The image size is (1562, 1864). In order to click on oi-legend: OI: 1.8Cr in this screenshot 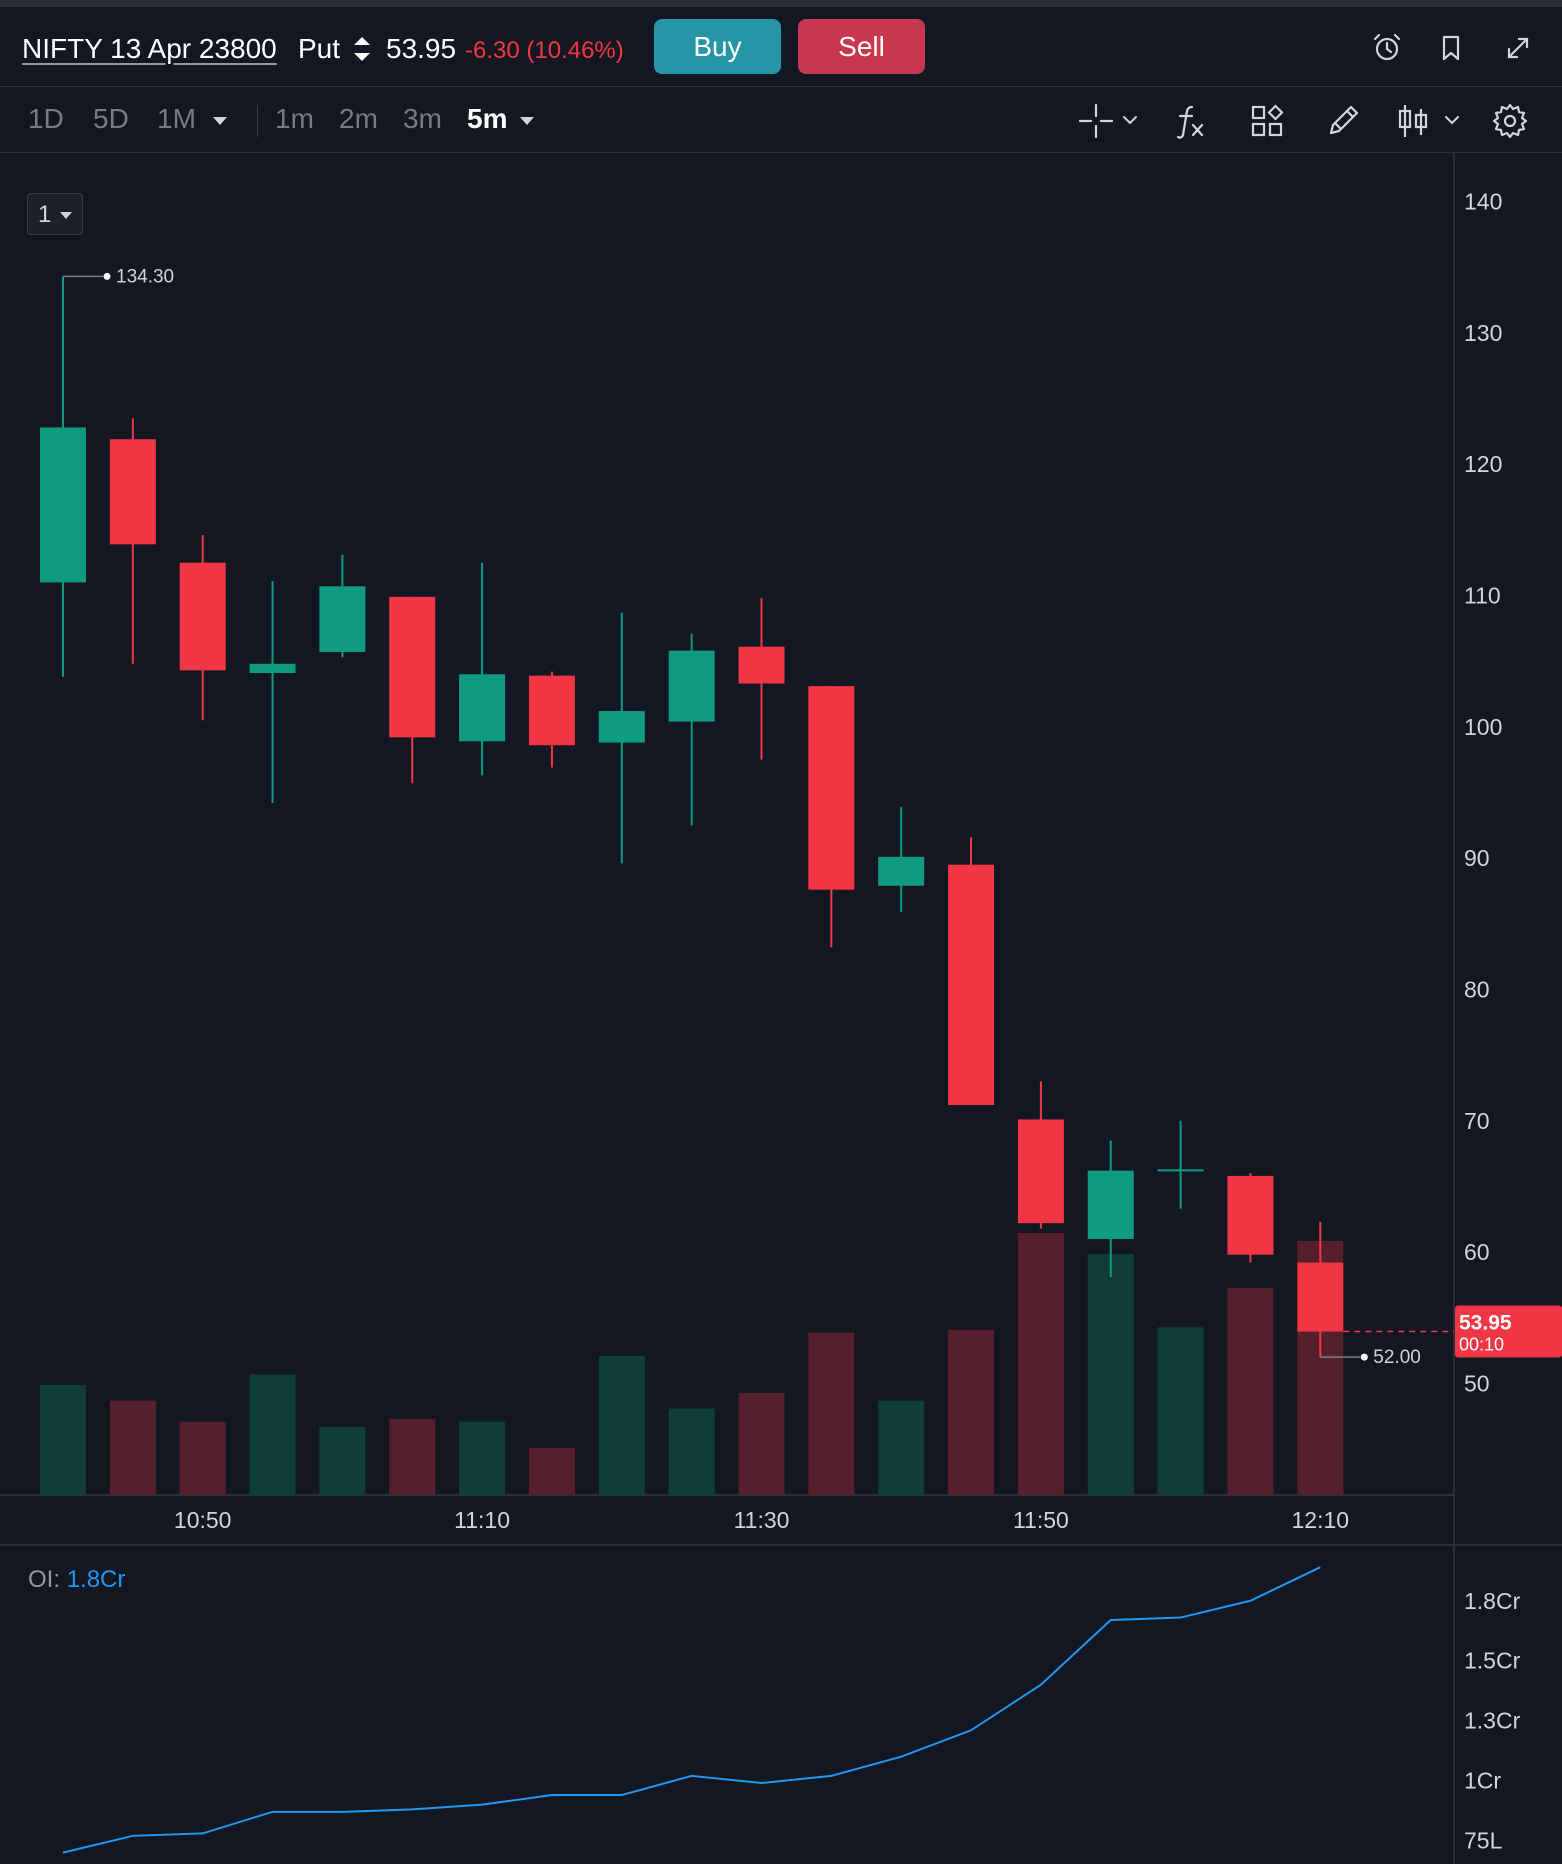, I will do `click(76, 1580)`.